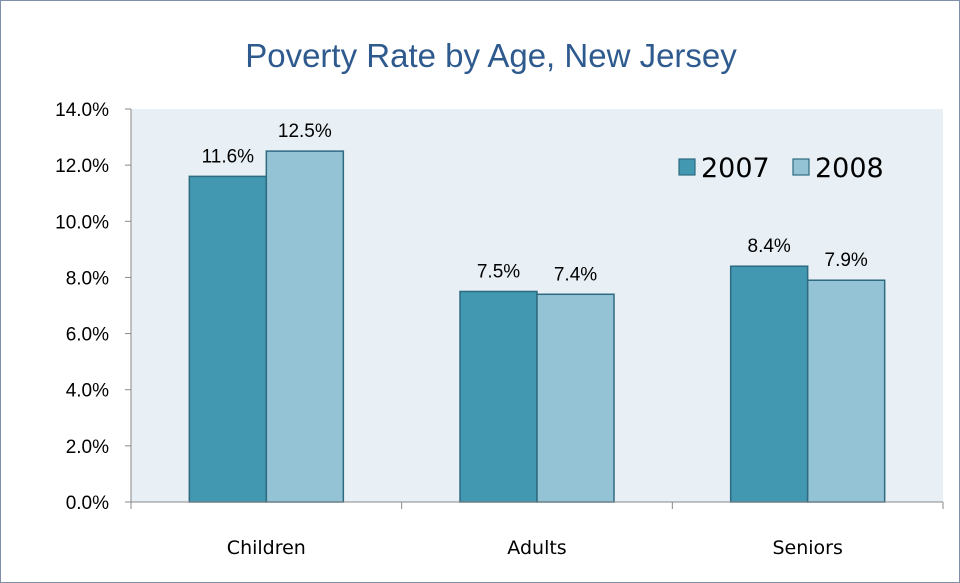 The width and height of the screenshot is (960, 583). I want to click on bar-2007-seniors, so click(769, 384).